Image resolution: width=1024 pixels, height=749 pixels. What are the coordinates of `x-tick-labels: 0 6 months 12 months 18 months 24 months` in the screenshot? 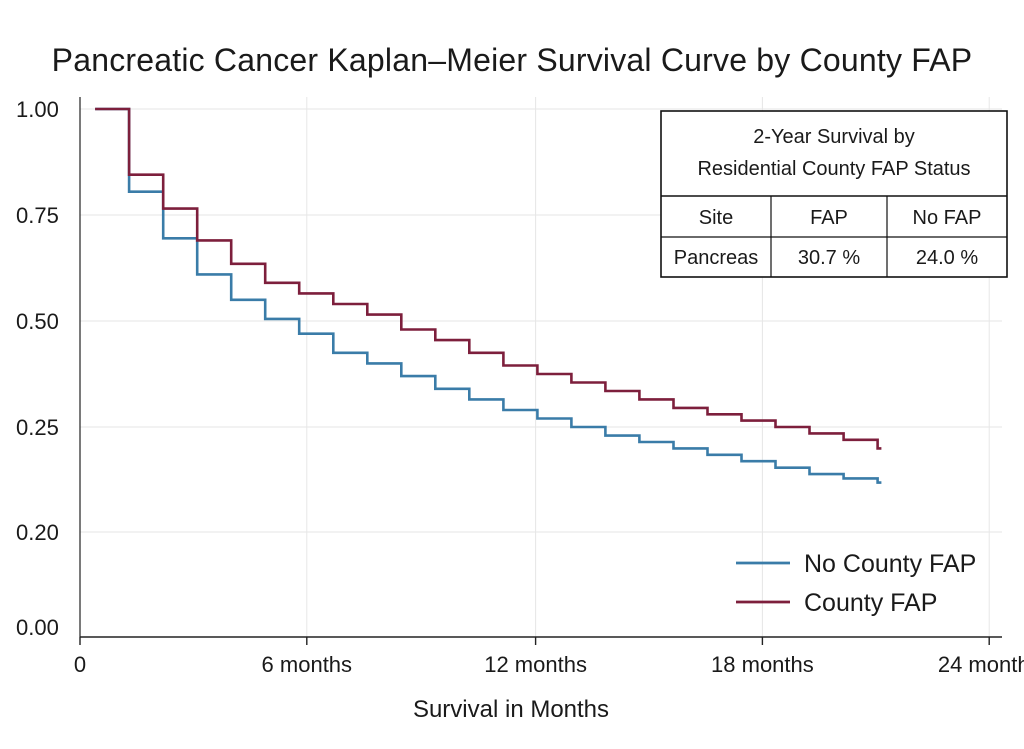 It's located at (549, 664).